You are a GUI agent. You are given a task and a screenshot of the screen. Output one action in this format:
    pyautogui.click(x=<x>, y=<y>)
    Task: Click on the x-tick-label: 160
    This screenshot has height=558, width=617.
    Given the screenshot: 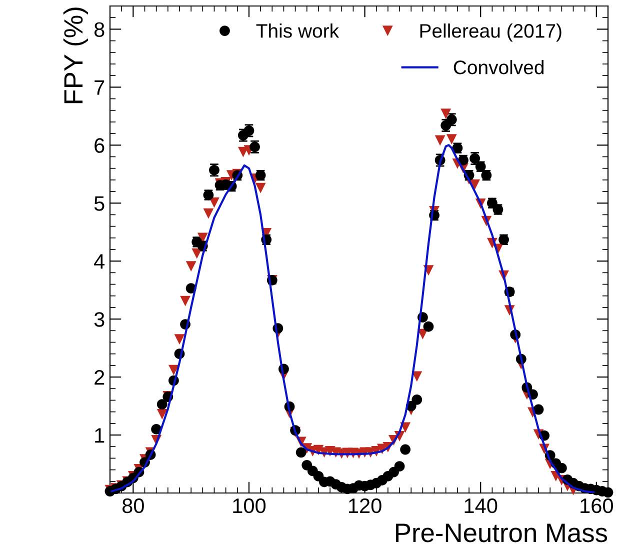 What is the action you would take?
    pyautogui.click(x=596, y=506)
    